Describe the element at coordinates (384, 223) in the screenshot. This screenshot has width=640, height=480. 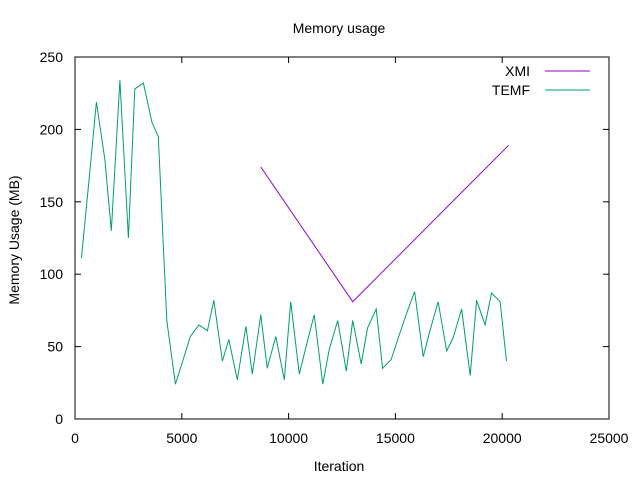
I see `series-line-xmi` at that location.